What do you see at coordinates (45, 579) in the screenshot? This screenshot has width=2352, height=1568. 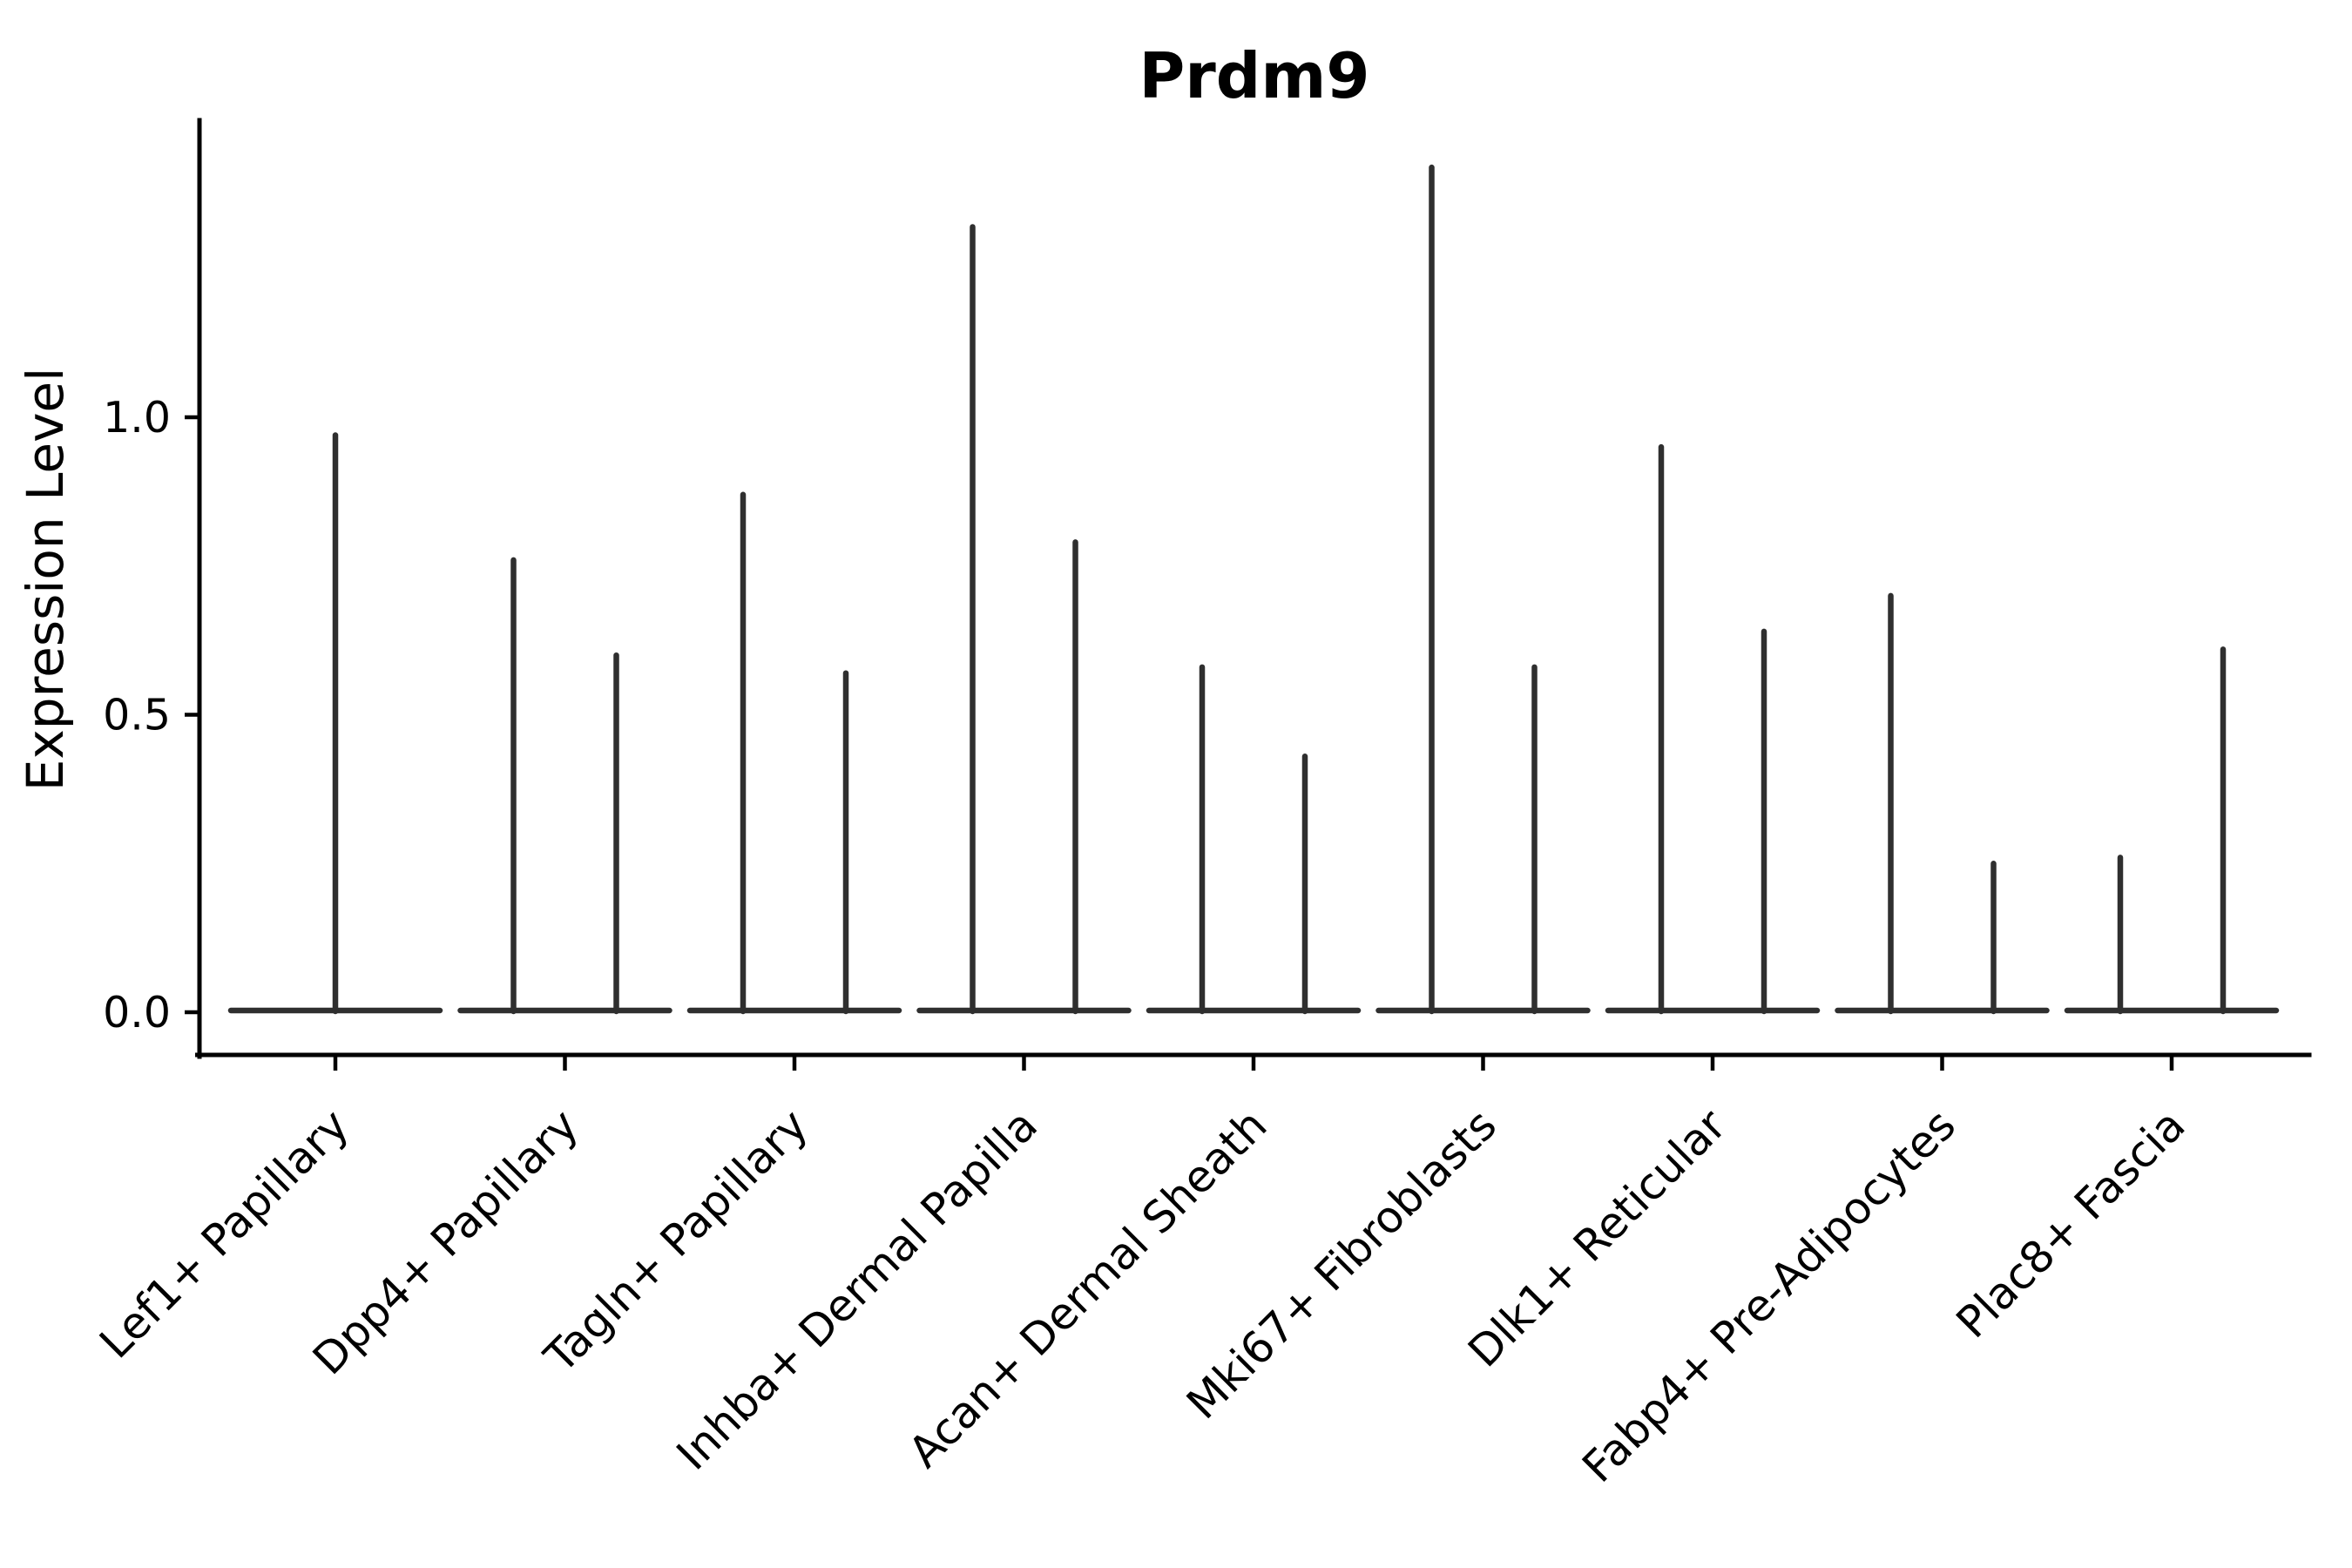 I see `y-axis-label: Expression Level` at bounding box center [45, 579].